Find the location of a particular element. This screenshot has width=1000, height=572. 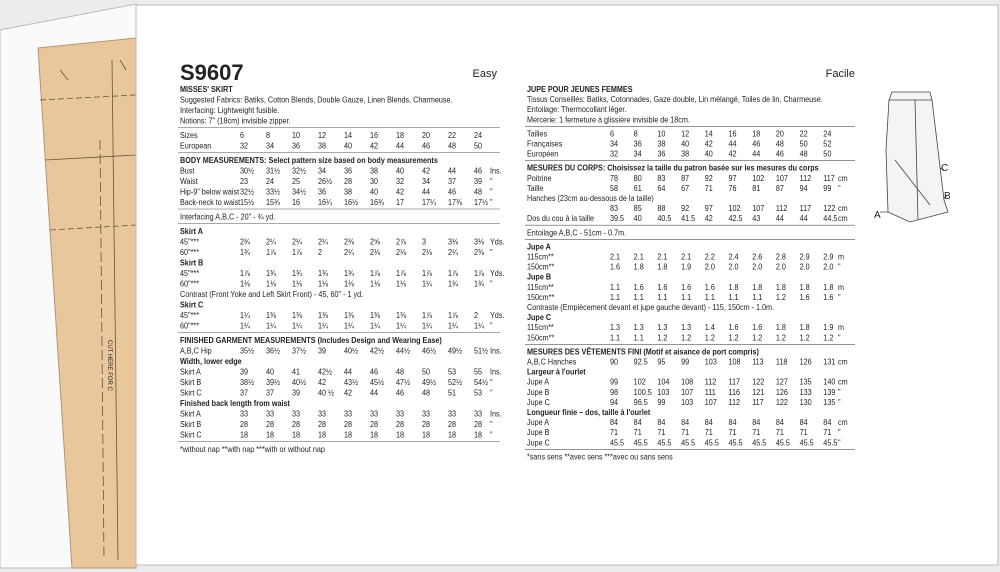

size-value: 90 is located at coordinates (614, 362).